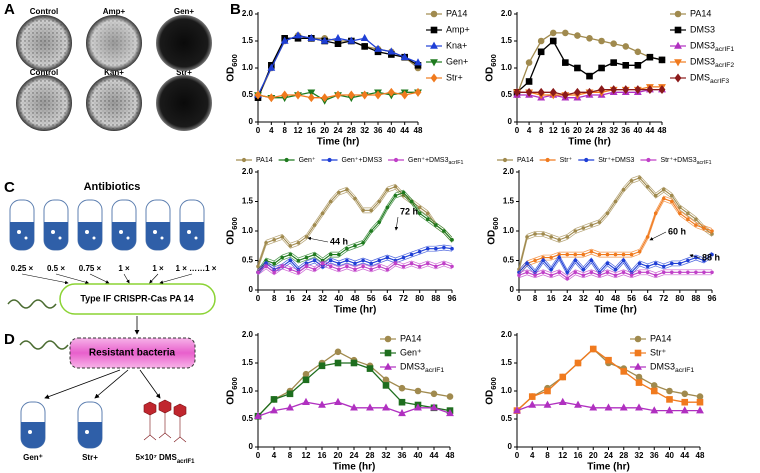  What do you see at coordinates (457, 61) in the screenshot?
I see `legend-label: Gen+` at bounding box center [457, 61].